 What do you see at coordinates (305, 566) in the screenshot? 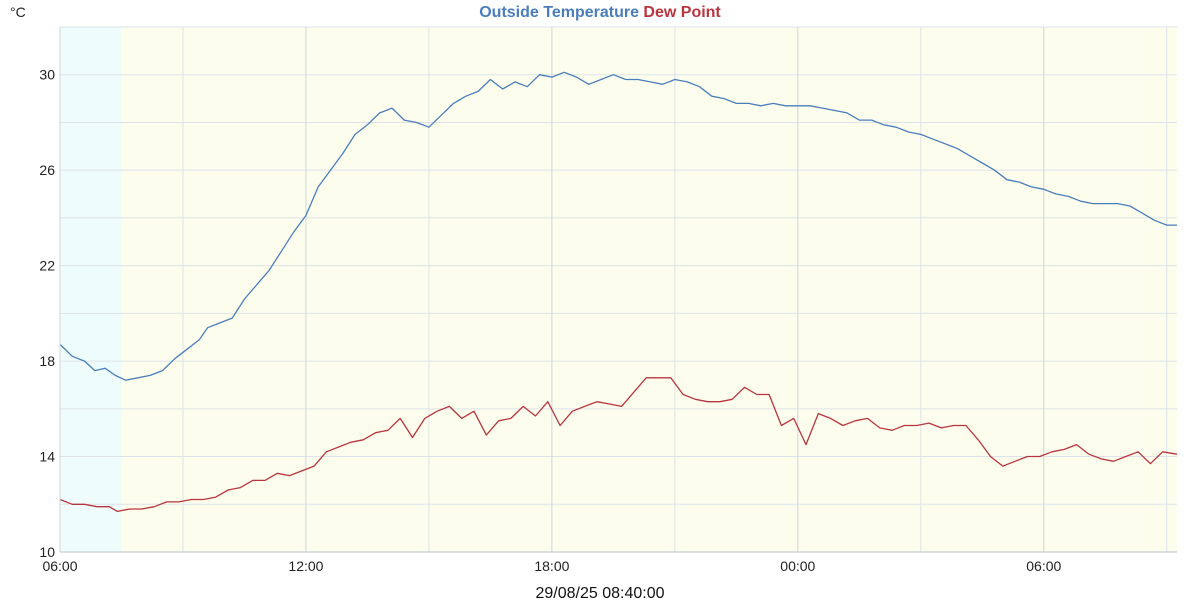
I see `x-tick-label: 12:00` at bounding box center [305, 566].